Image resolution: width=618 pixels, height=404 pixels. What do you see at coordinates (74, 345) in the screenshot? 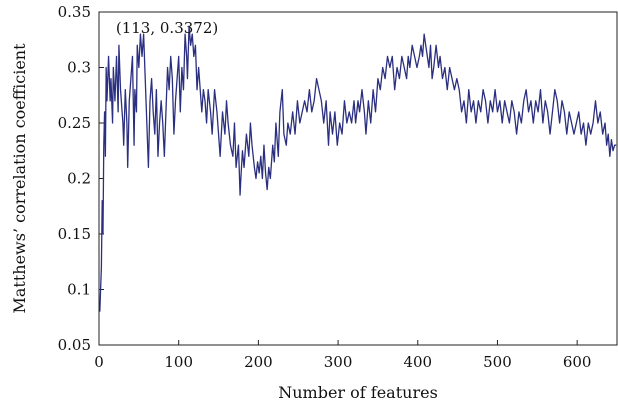
I see `y-tick-label: 0.05` at bounding box center [74, 345].